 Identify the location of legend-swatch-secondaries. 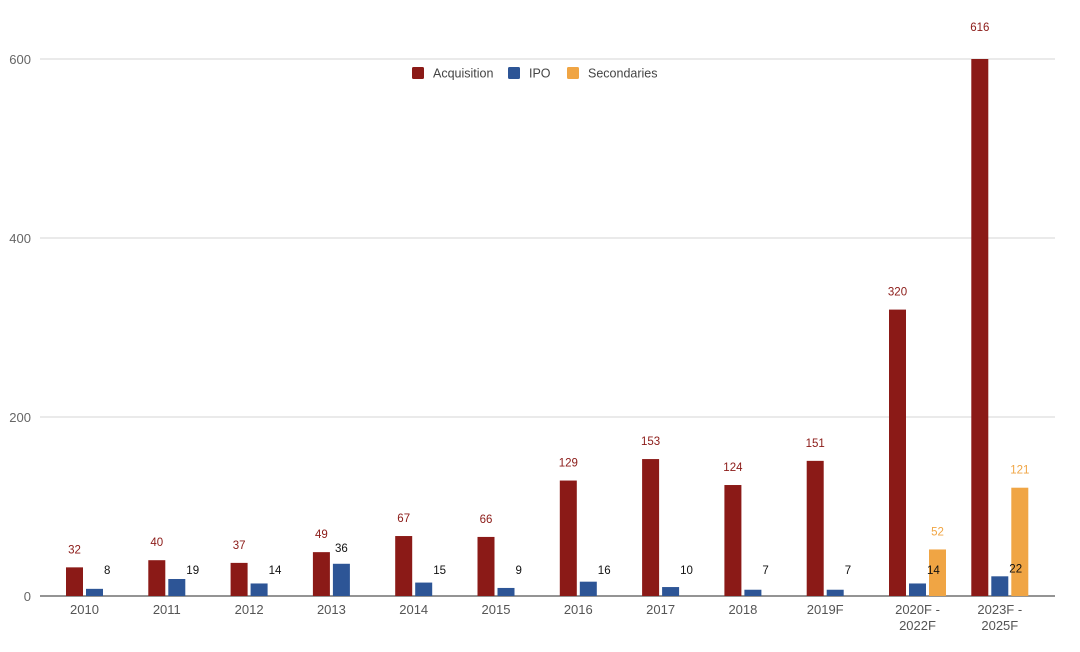
(573, 73).